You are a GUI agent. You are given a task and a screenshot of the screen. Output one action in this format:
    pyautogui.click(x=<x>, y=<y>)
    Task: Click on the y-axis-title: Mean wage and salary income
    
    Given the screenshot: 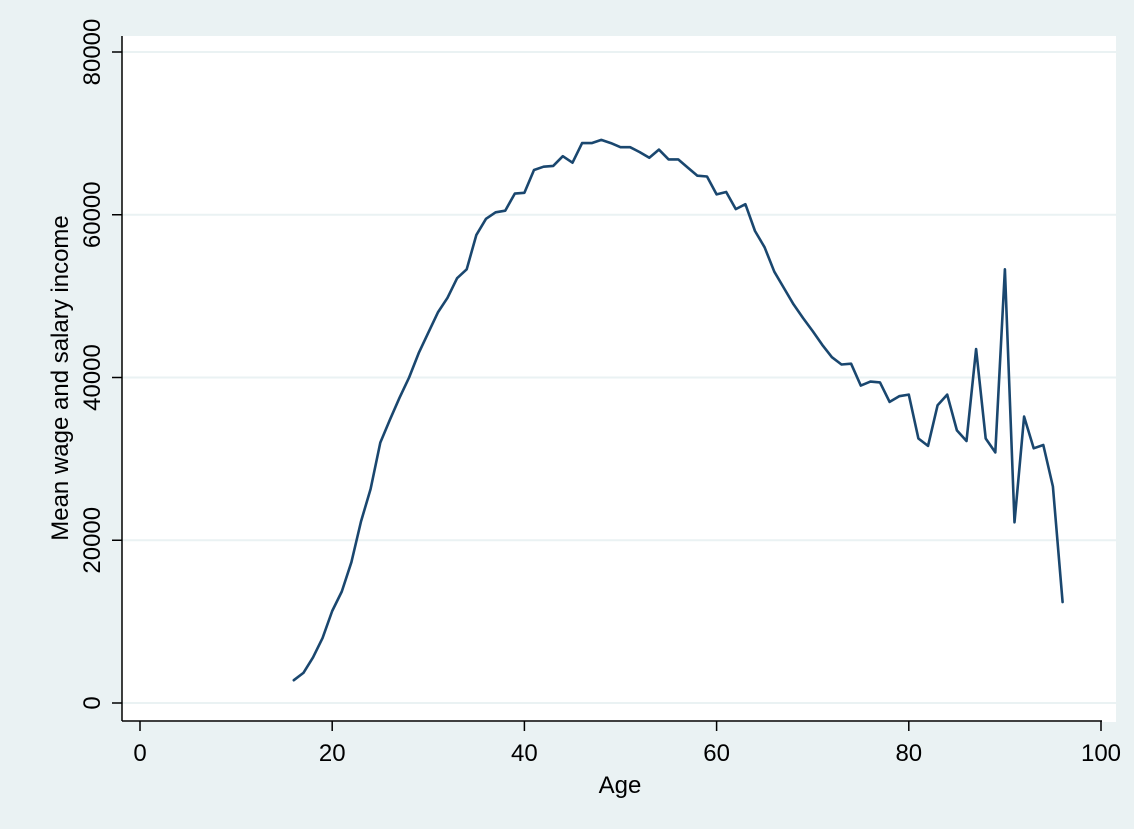 What is the action you would take?
    pyautogui.click(x=60, y=378)
    